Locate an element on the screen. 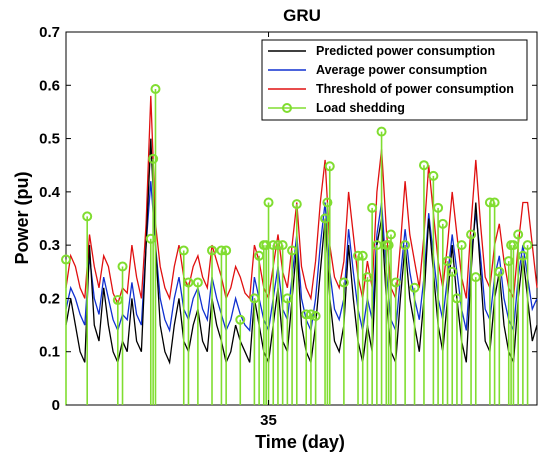 Image resolution: width=550 pixels, height=463 pixels. x-axis-label: Time (day) is located at coordinates (300, 442).